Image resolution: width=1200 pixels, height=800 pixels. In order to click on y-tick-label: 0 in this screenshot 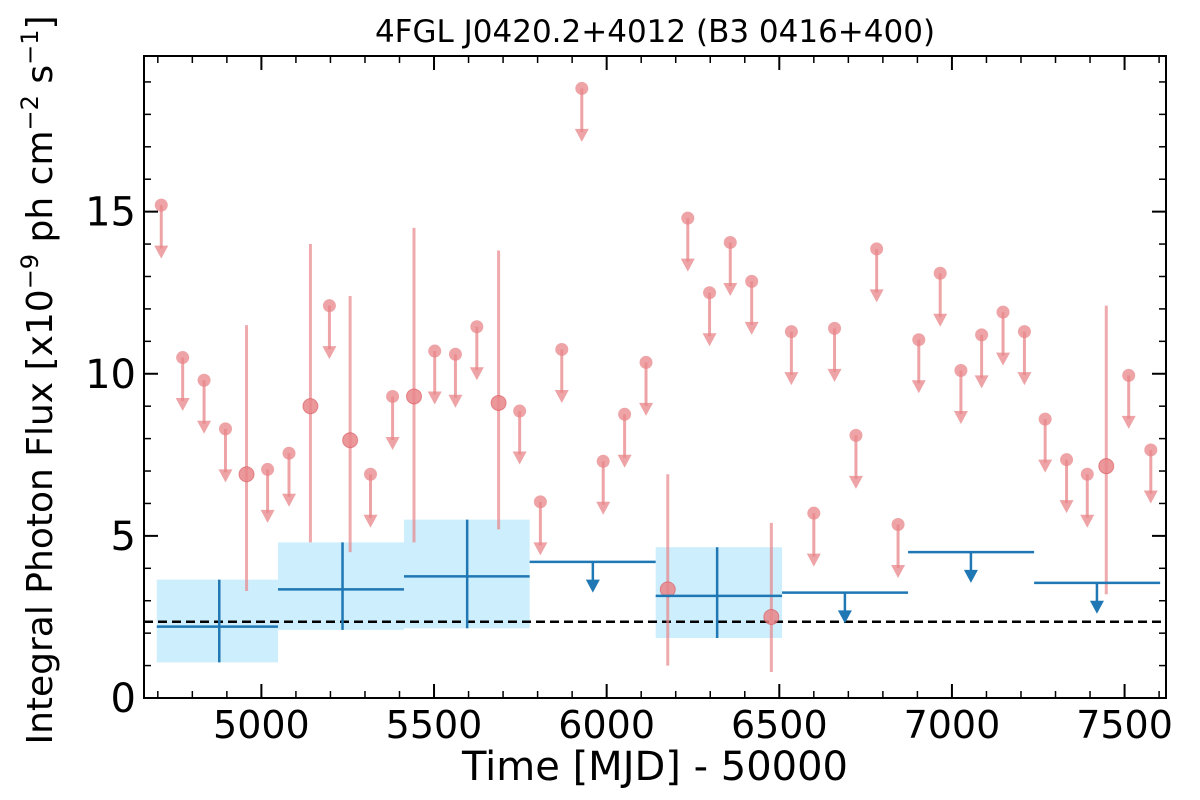, I will do `click(123, 699)`.